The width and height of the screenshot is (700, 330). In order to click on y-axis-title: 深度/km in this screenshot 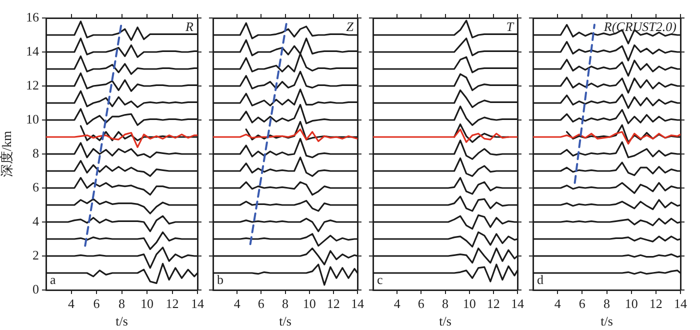, I will do `click(7, 154)`.